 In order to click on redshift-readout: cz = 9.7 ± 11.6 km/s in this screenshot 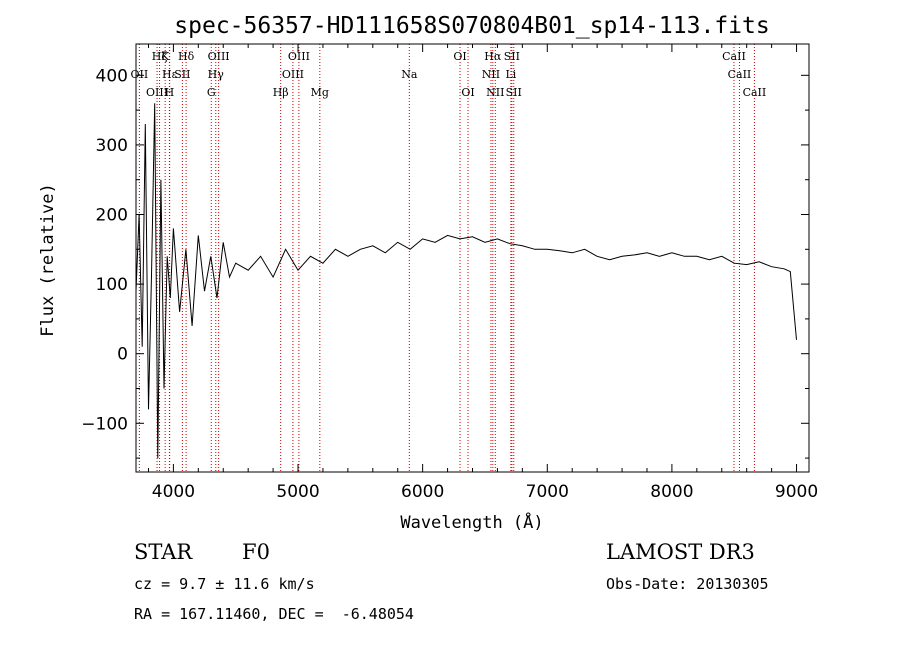, I will do `click(224, 584)`.